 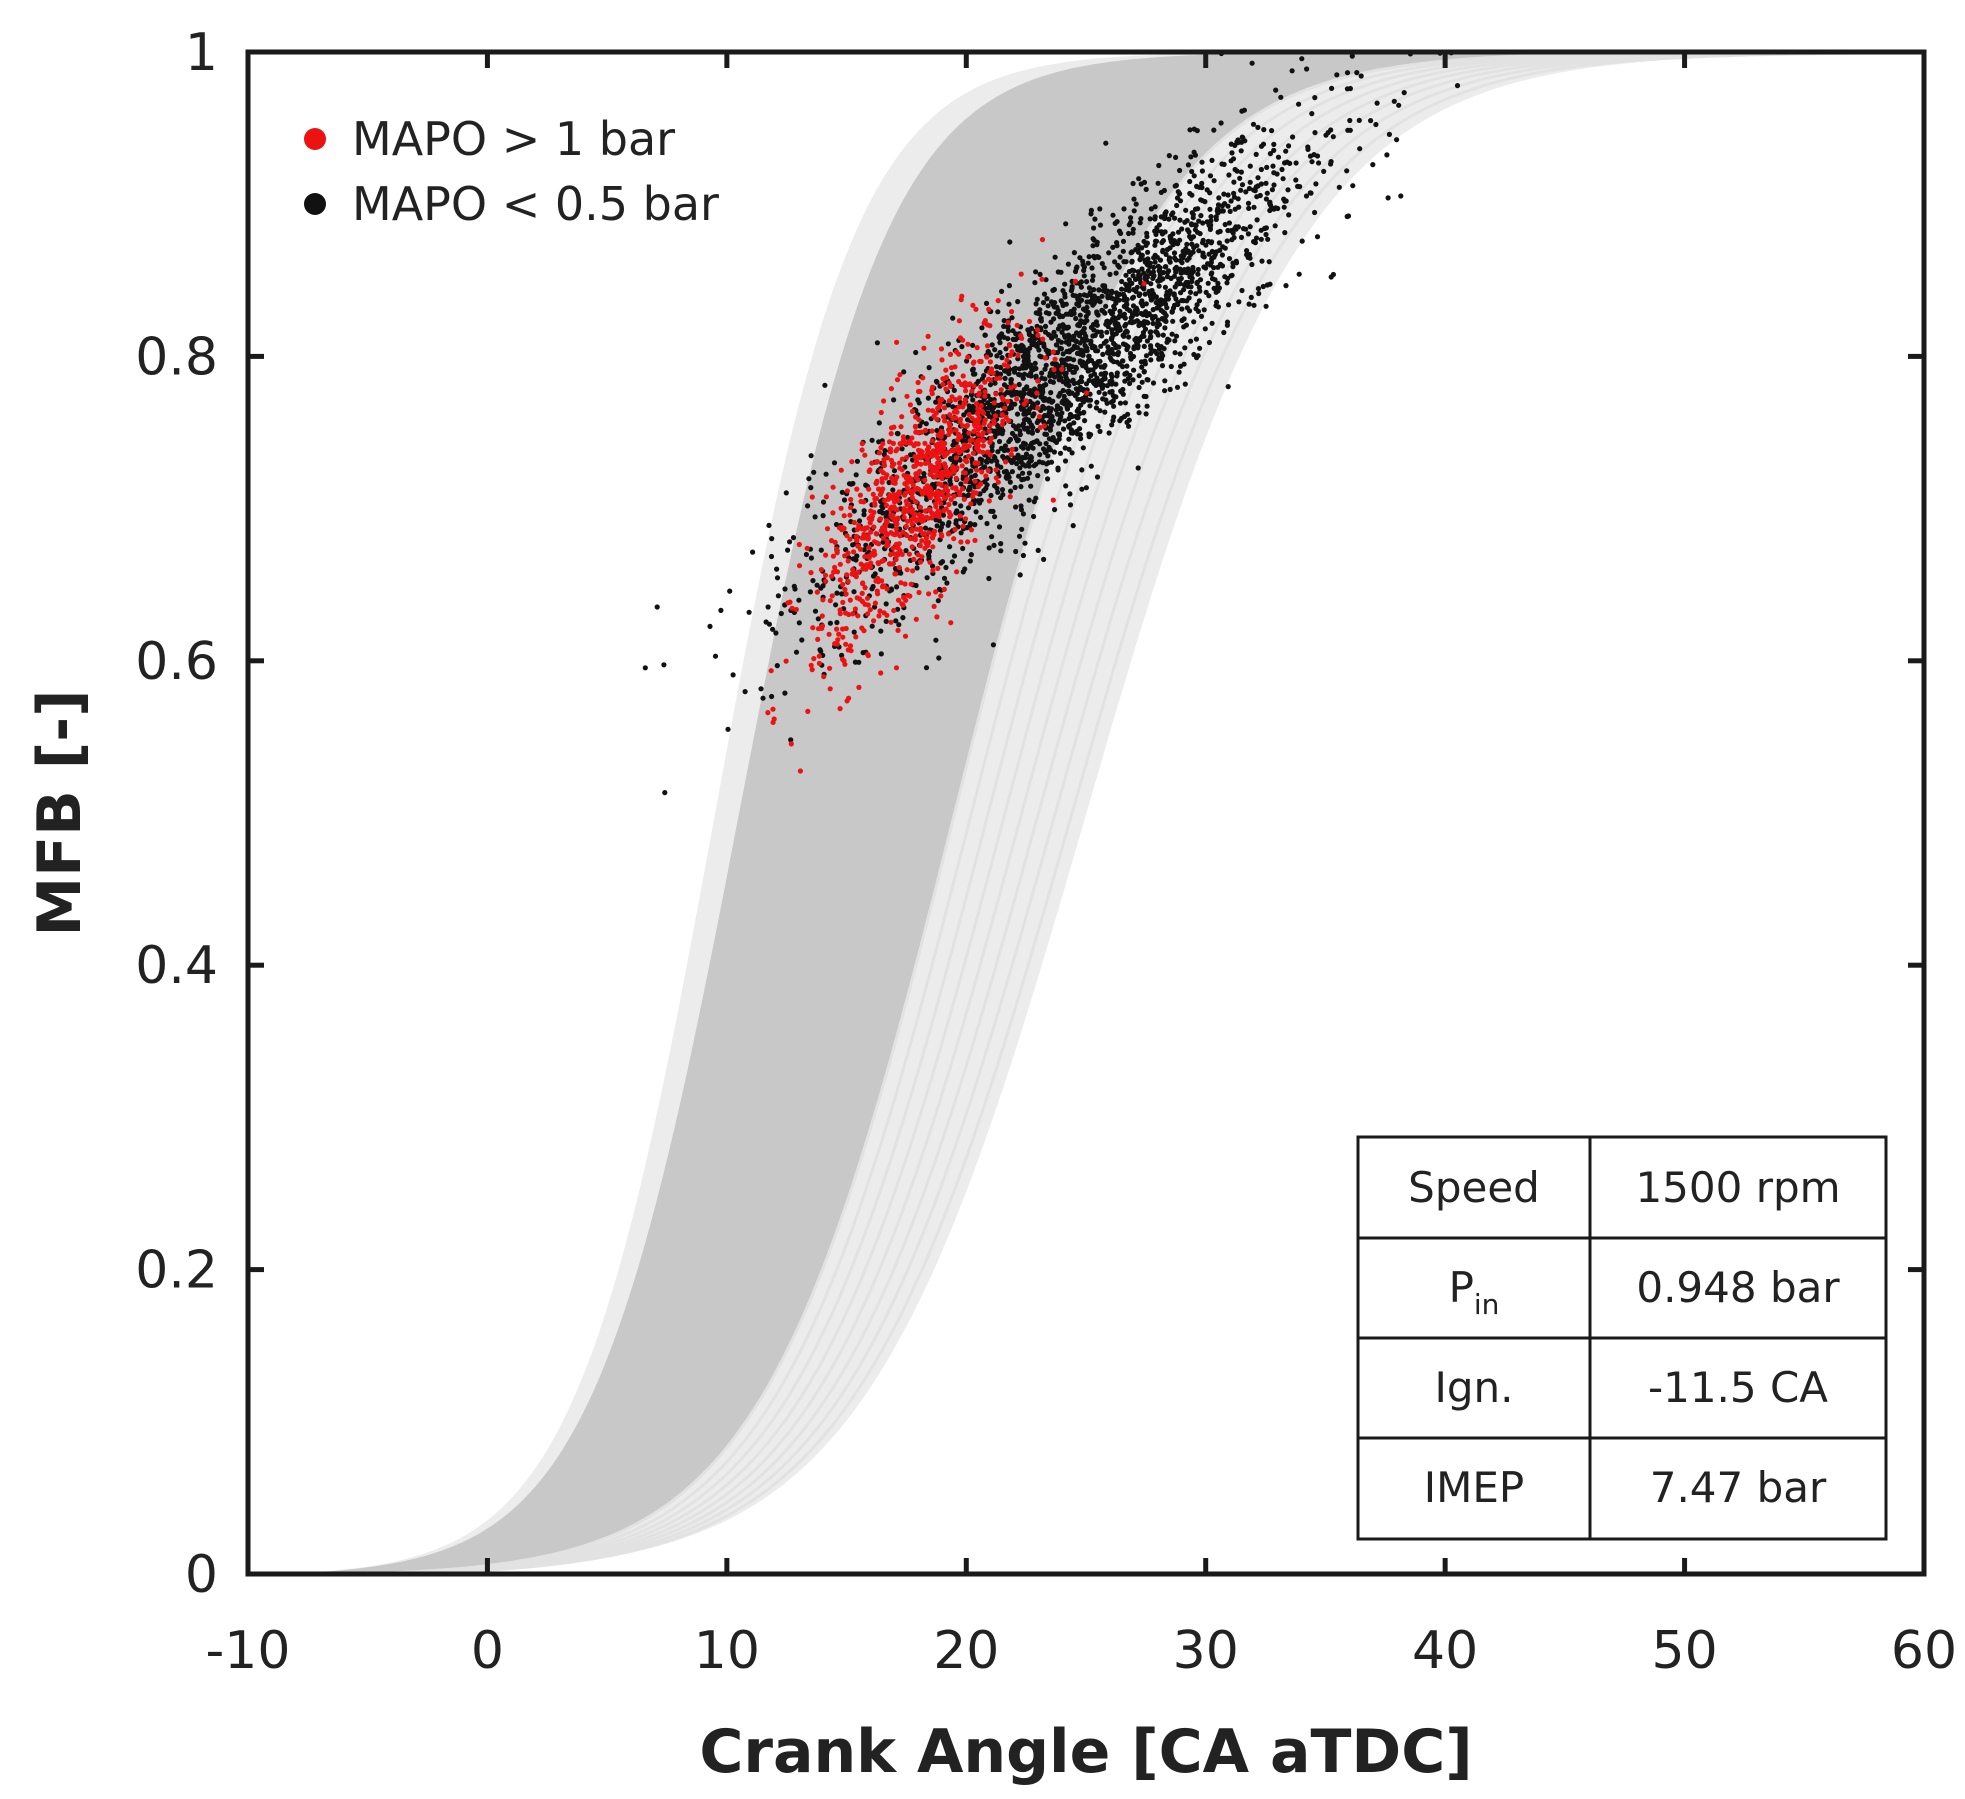 What do you see at coordinates (1082, 1651) in the screenshot?
I see `x-tick-labels: -10 0 10 20 30 40 50 60` at bounding box center [1082, 1651].